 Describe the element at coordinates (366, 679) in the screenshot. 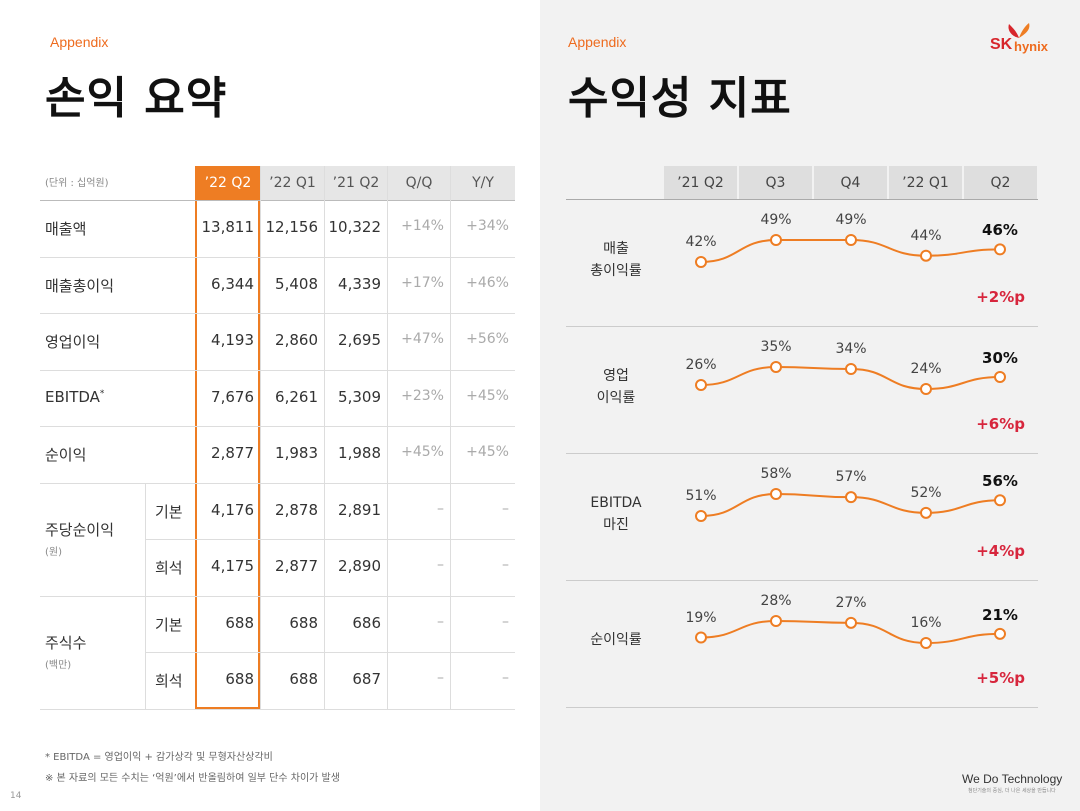

I see `cell-8-2: 687` at that location.